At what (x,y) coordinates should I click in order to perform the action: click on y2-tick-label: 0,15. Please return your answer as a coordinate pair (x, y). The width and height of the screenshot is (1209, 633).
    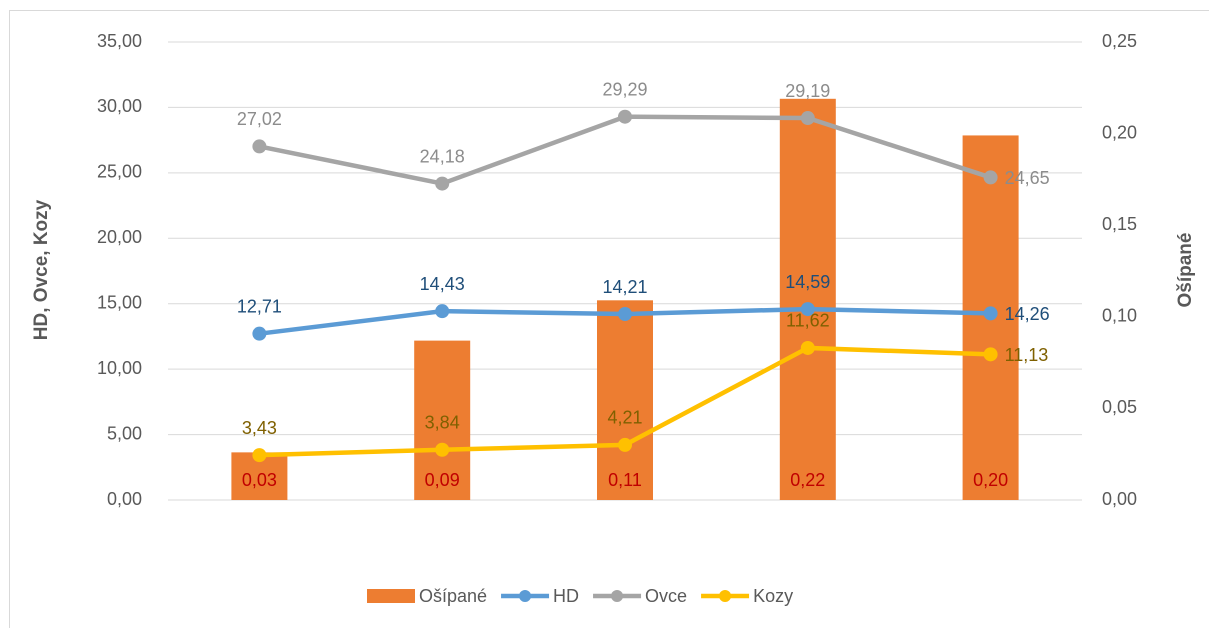
    Looking at the image, I should click on (1119, 224).